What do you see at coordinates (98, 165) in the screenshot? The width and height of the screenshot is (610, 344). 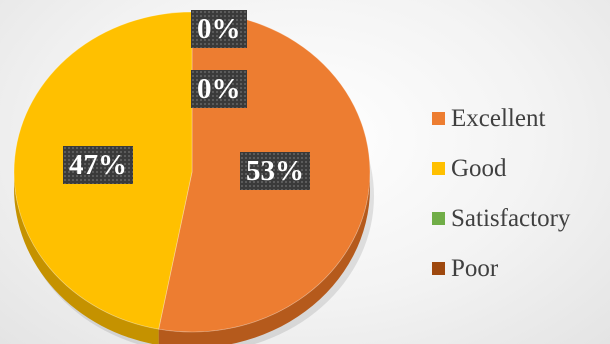 I see `data-label-good: 47%` at bounding box center [98, 165].